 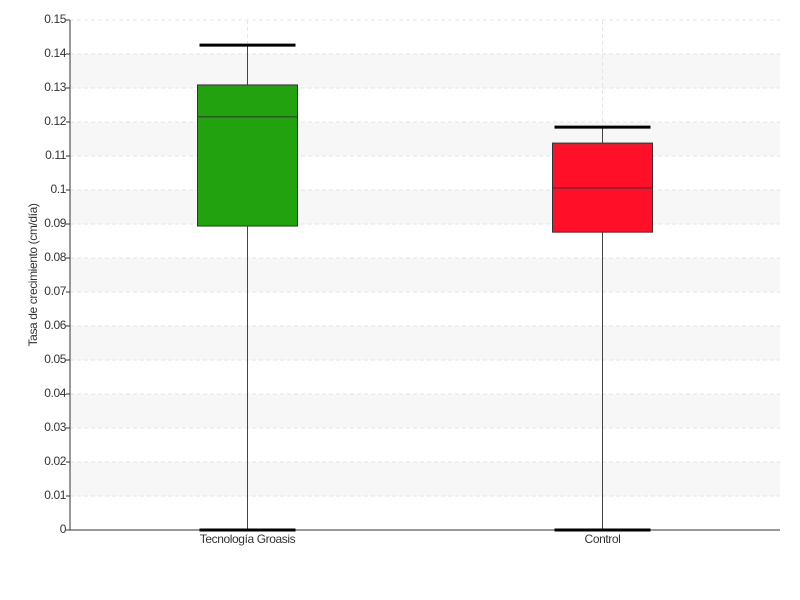 I want to click on y-tick-label: 0.04, so click(x=55, y=393).